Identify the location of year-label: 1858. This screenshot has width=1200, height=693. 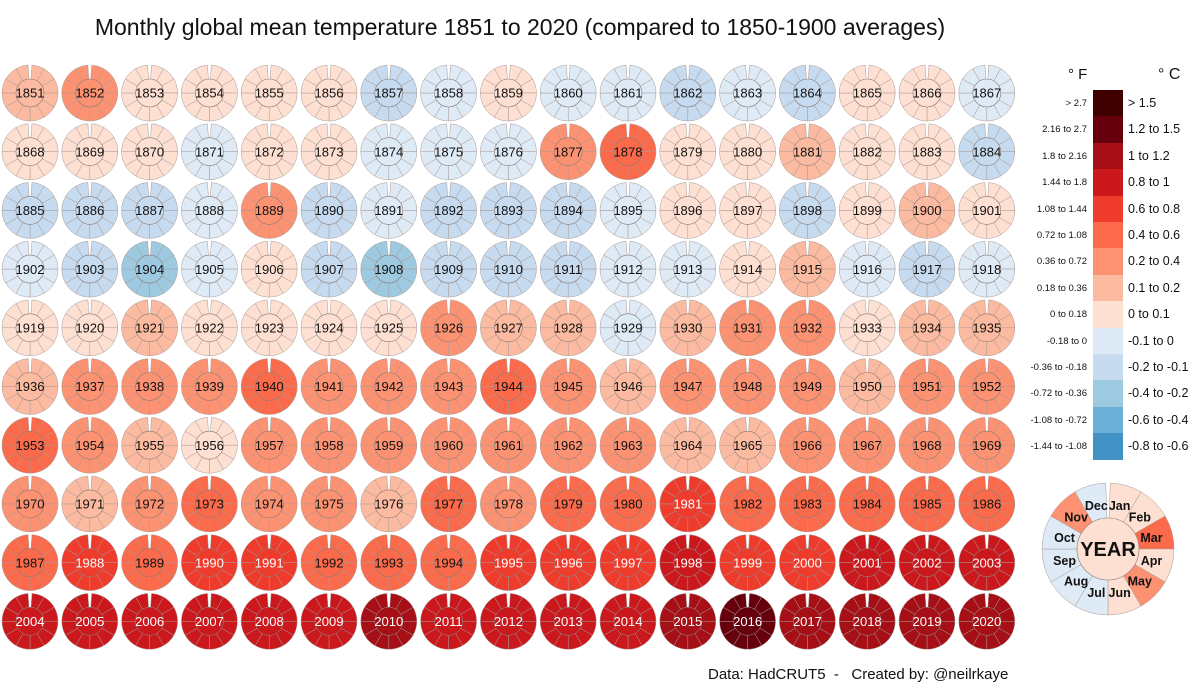
(448, 93).